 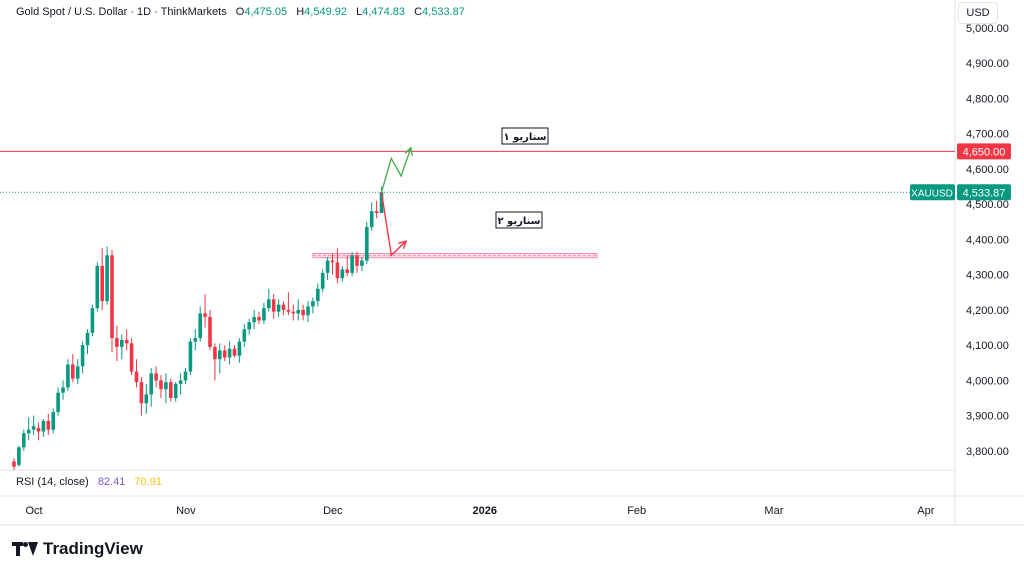 I want to click on y-tick-label: 4,600.00, so click(x=987, y=170).